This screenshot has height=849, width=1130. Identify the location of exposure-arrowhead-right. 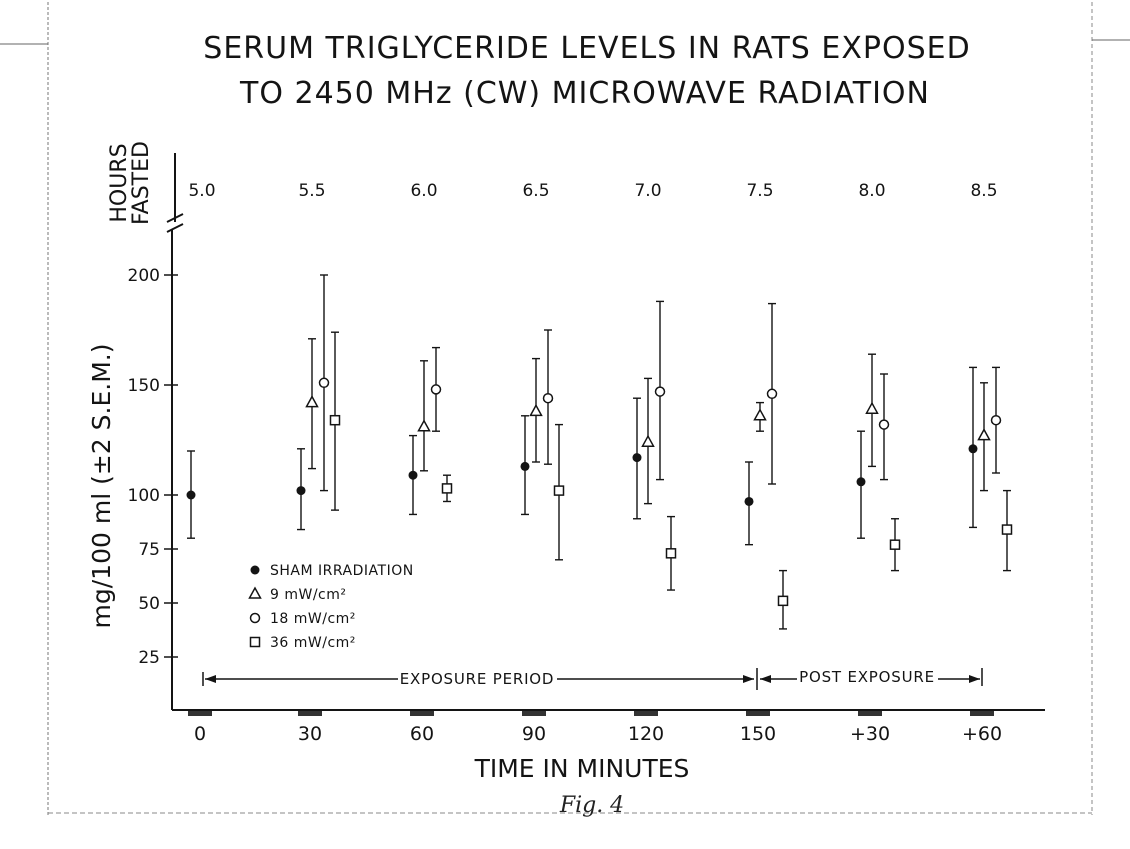
(748, 679).